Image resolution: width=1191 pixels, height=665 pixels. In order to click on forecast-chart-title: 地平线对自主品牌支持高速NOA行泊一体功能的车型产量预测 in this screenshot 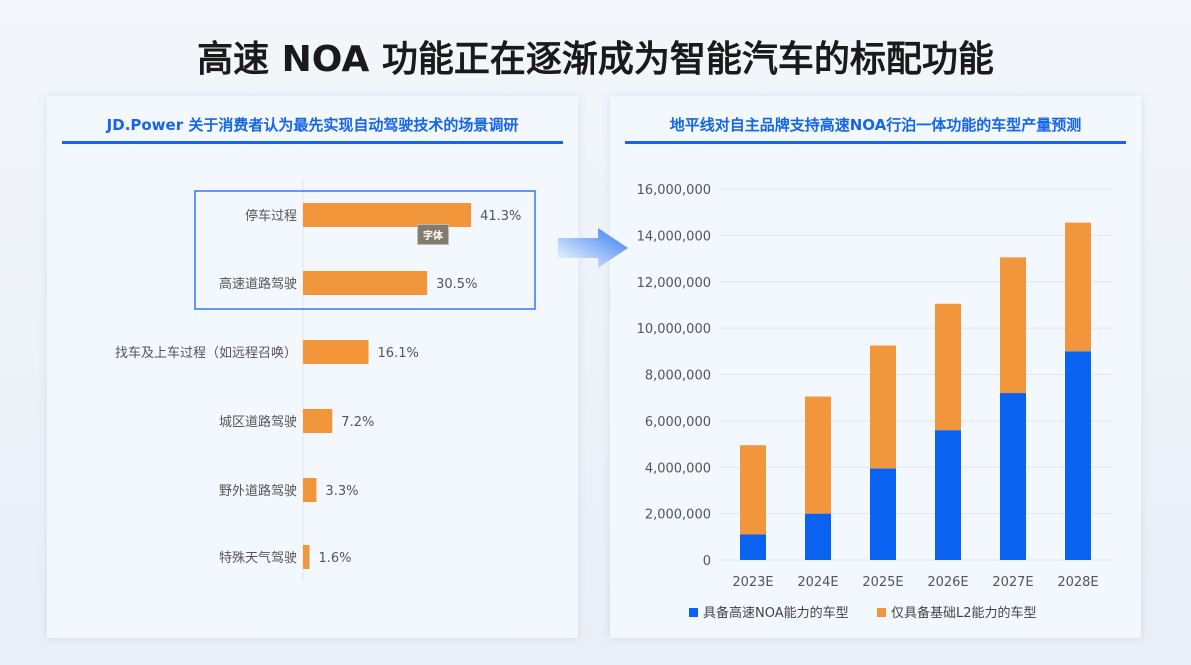, I will do `click(875, 129)`.